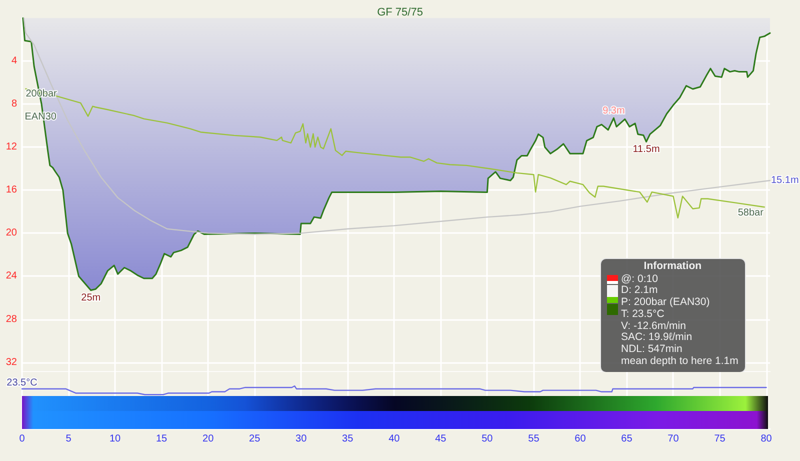 The width and height of the screenshot is (800, 461). I want to click on x-tick-label: 30, so click(302, 439).